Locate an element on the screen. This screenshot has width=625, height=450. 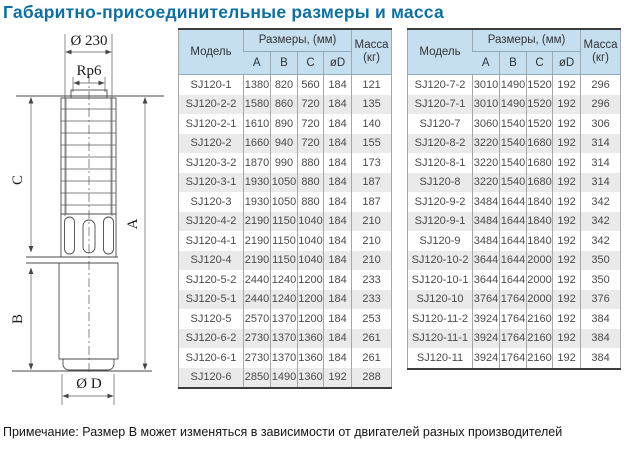
model-cell: SJ120-5-2 is located at coordinates (211, 279).